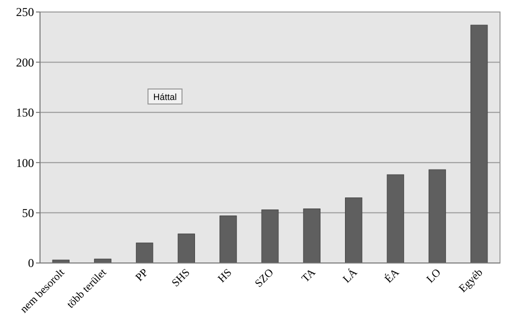  I want to click on y-tick-label: 0, so click(31, 263).